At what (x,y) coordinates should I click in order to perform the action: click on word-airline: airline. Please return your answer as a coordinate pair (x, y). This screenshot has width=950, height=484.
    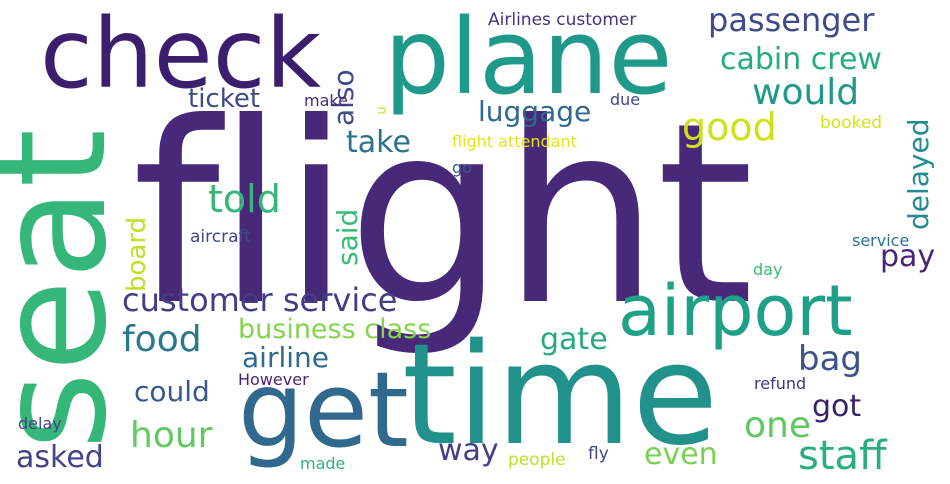
    Looking at the image, I should click on (285, 357).